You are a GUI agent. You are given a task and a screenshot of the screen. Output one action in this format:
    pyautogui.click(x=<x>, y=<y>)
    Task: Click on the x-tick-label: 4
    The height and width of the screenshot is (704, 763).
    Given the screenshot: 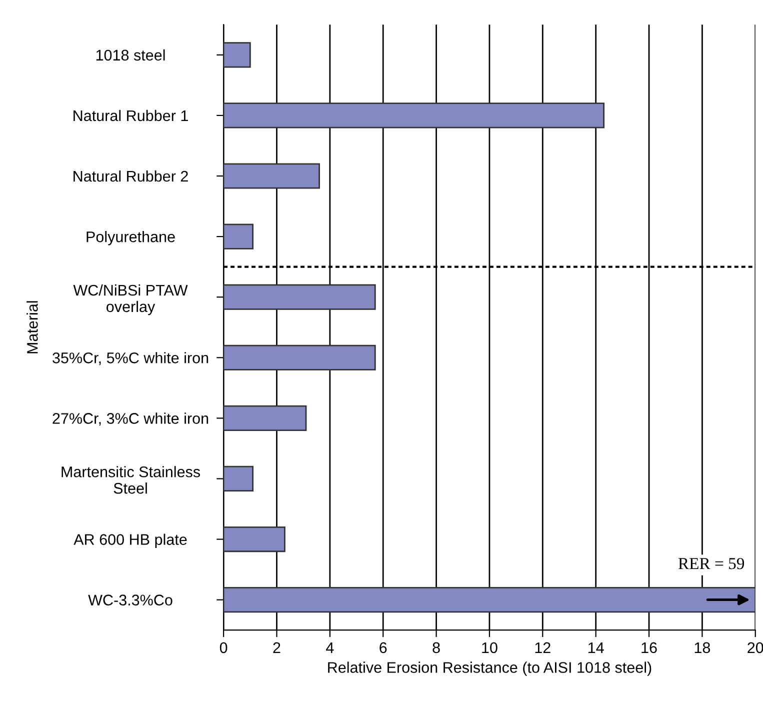 What is the action you would take?
    pyautogui.click(x=330, y=647)
    